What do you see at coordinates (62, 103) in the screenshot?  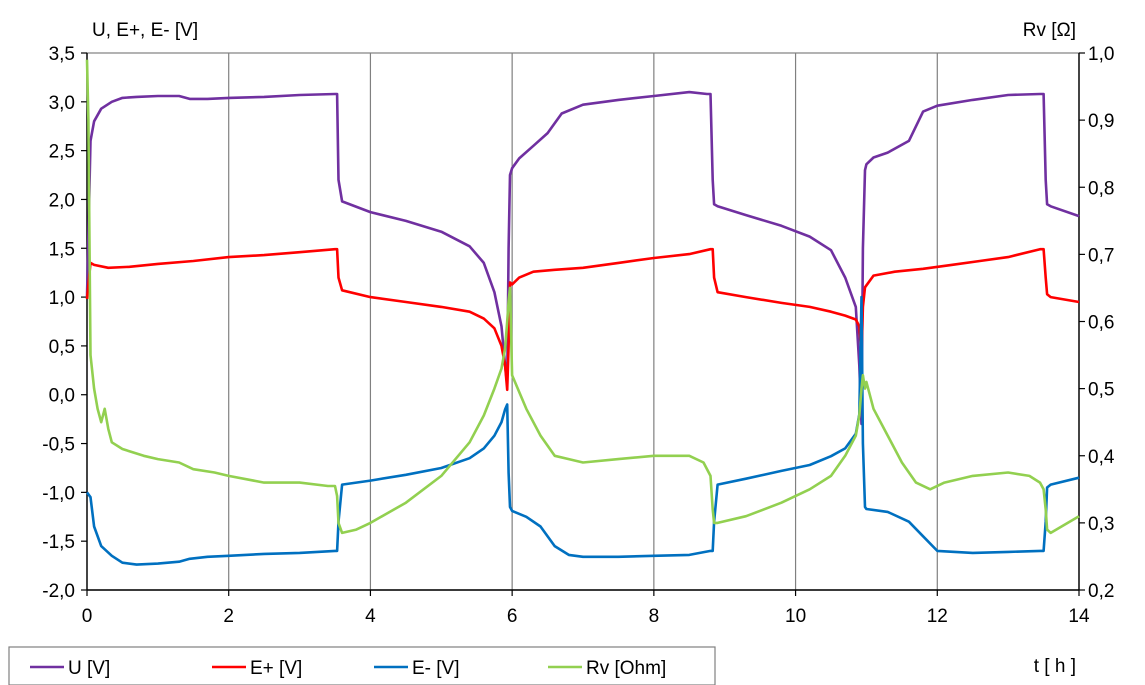 I see `y-tick-label: 3,0` at bounding box center [62, 103].